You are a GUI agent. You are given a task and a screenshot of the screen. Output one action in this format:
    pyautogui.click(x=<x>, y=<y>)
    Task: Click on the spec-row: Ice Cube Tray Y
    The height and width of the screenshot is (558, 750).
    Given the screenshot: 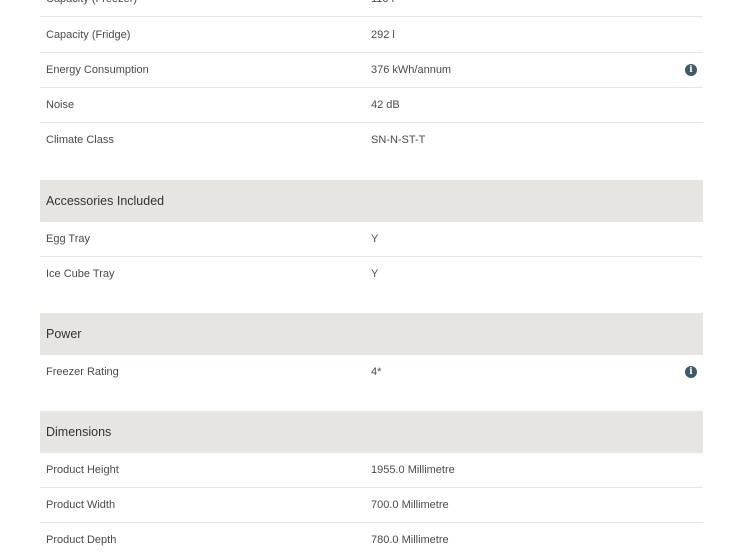 What is the action you would take?
    pyautogui.click(x=371, y=274)
    